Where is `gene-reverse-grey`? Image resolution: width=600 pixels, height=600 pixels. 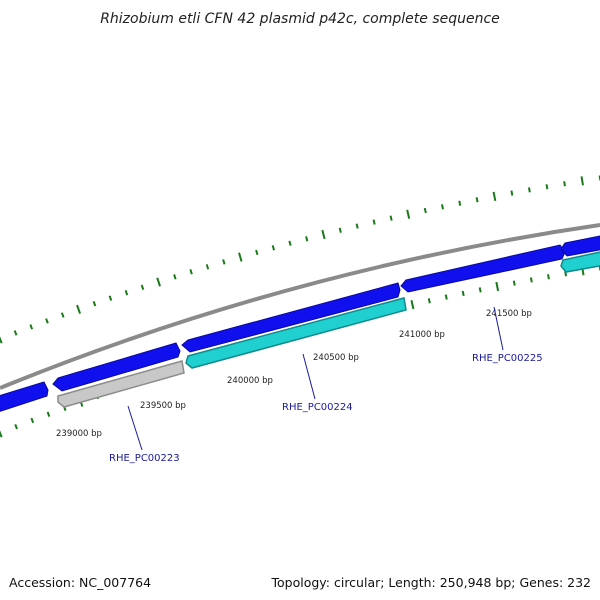
gene-reverse-grey is located at coordinates (121, 384).